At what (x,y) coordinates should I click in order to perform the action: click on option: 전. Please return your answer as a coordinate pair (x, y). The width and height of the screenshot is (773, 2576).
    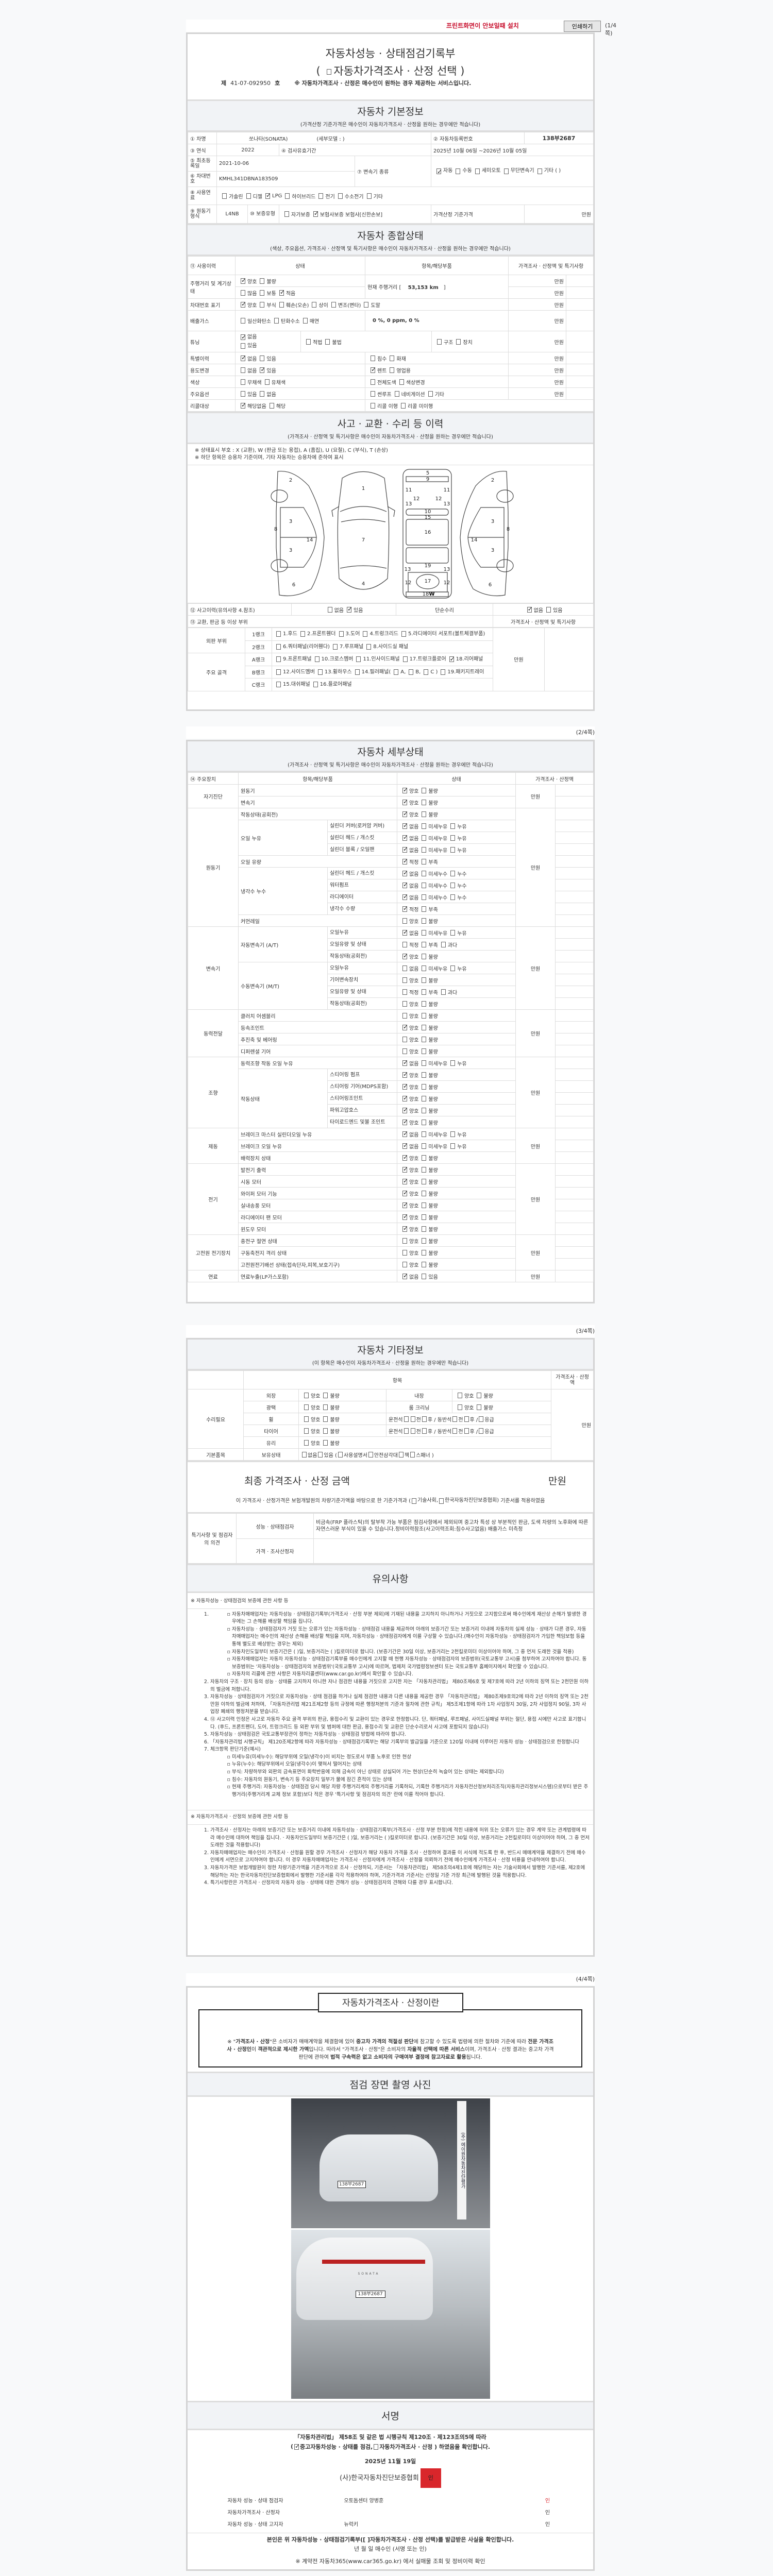
    Looking at the image, I should click on (457, 1419).